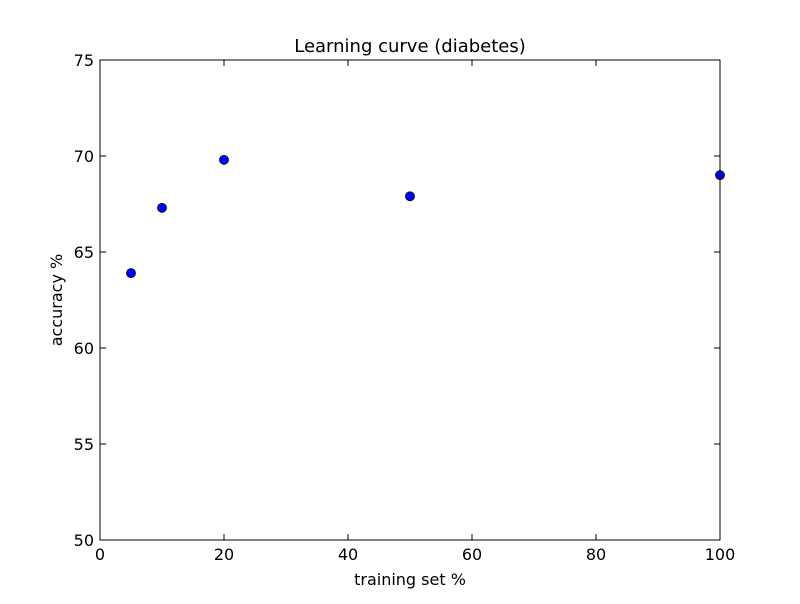 Image resolution: width=800 pixels, height=604 pixels. Describe the element at coordinates (596, 554) in the screenshot. I see `x-tick-label: 80` at that location.